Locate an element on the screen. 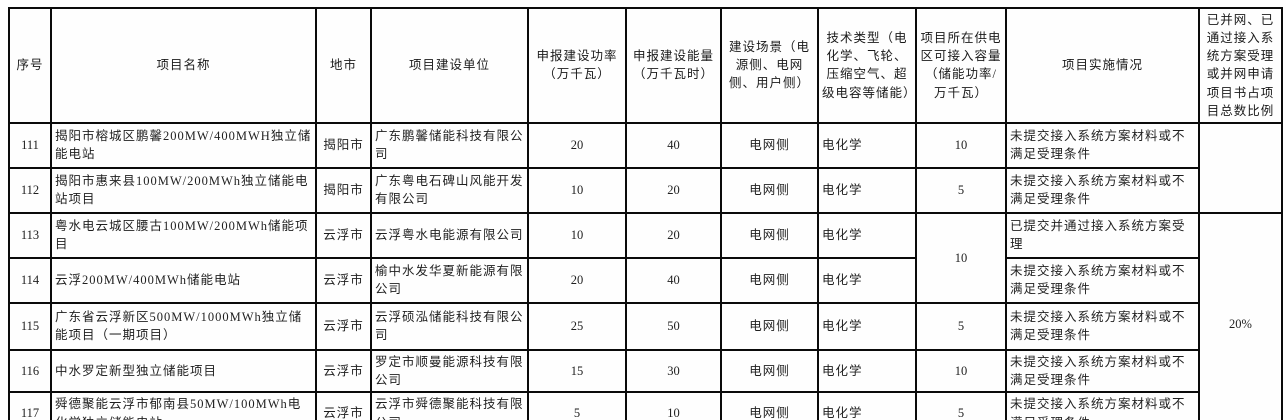 This screenshot has width=1286, height=420. cell-project-name: 粤水电云城区腰古100MW/200MWh储能项目 is located at coordinates (183, 235).